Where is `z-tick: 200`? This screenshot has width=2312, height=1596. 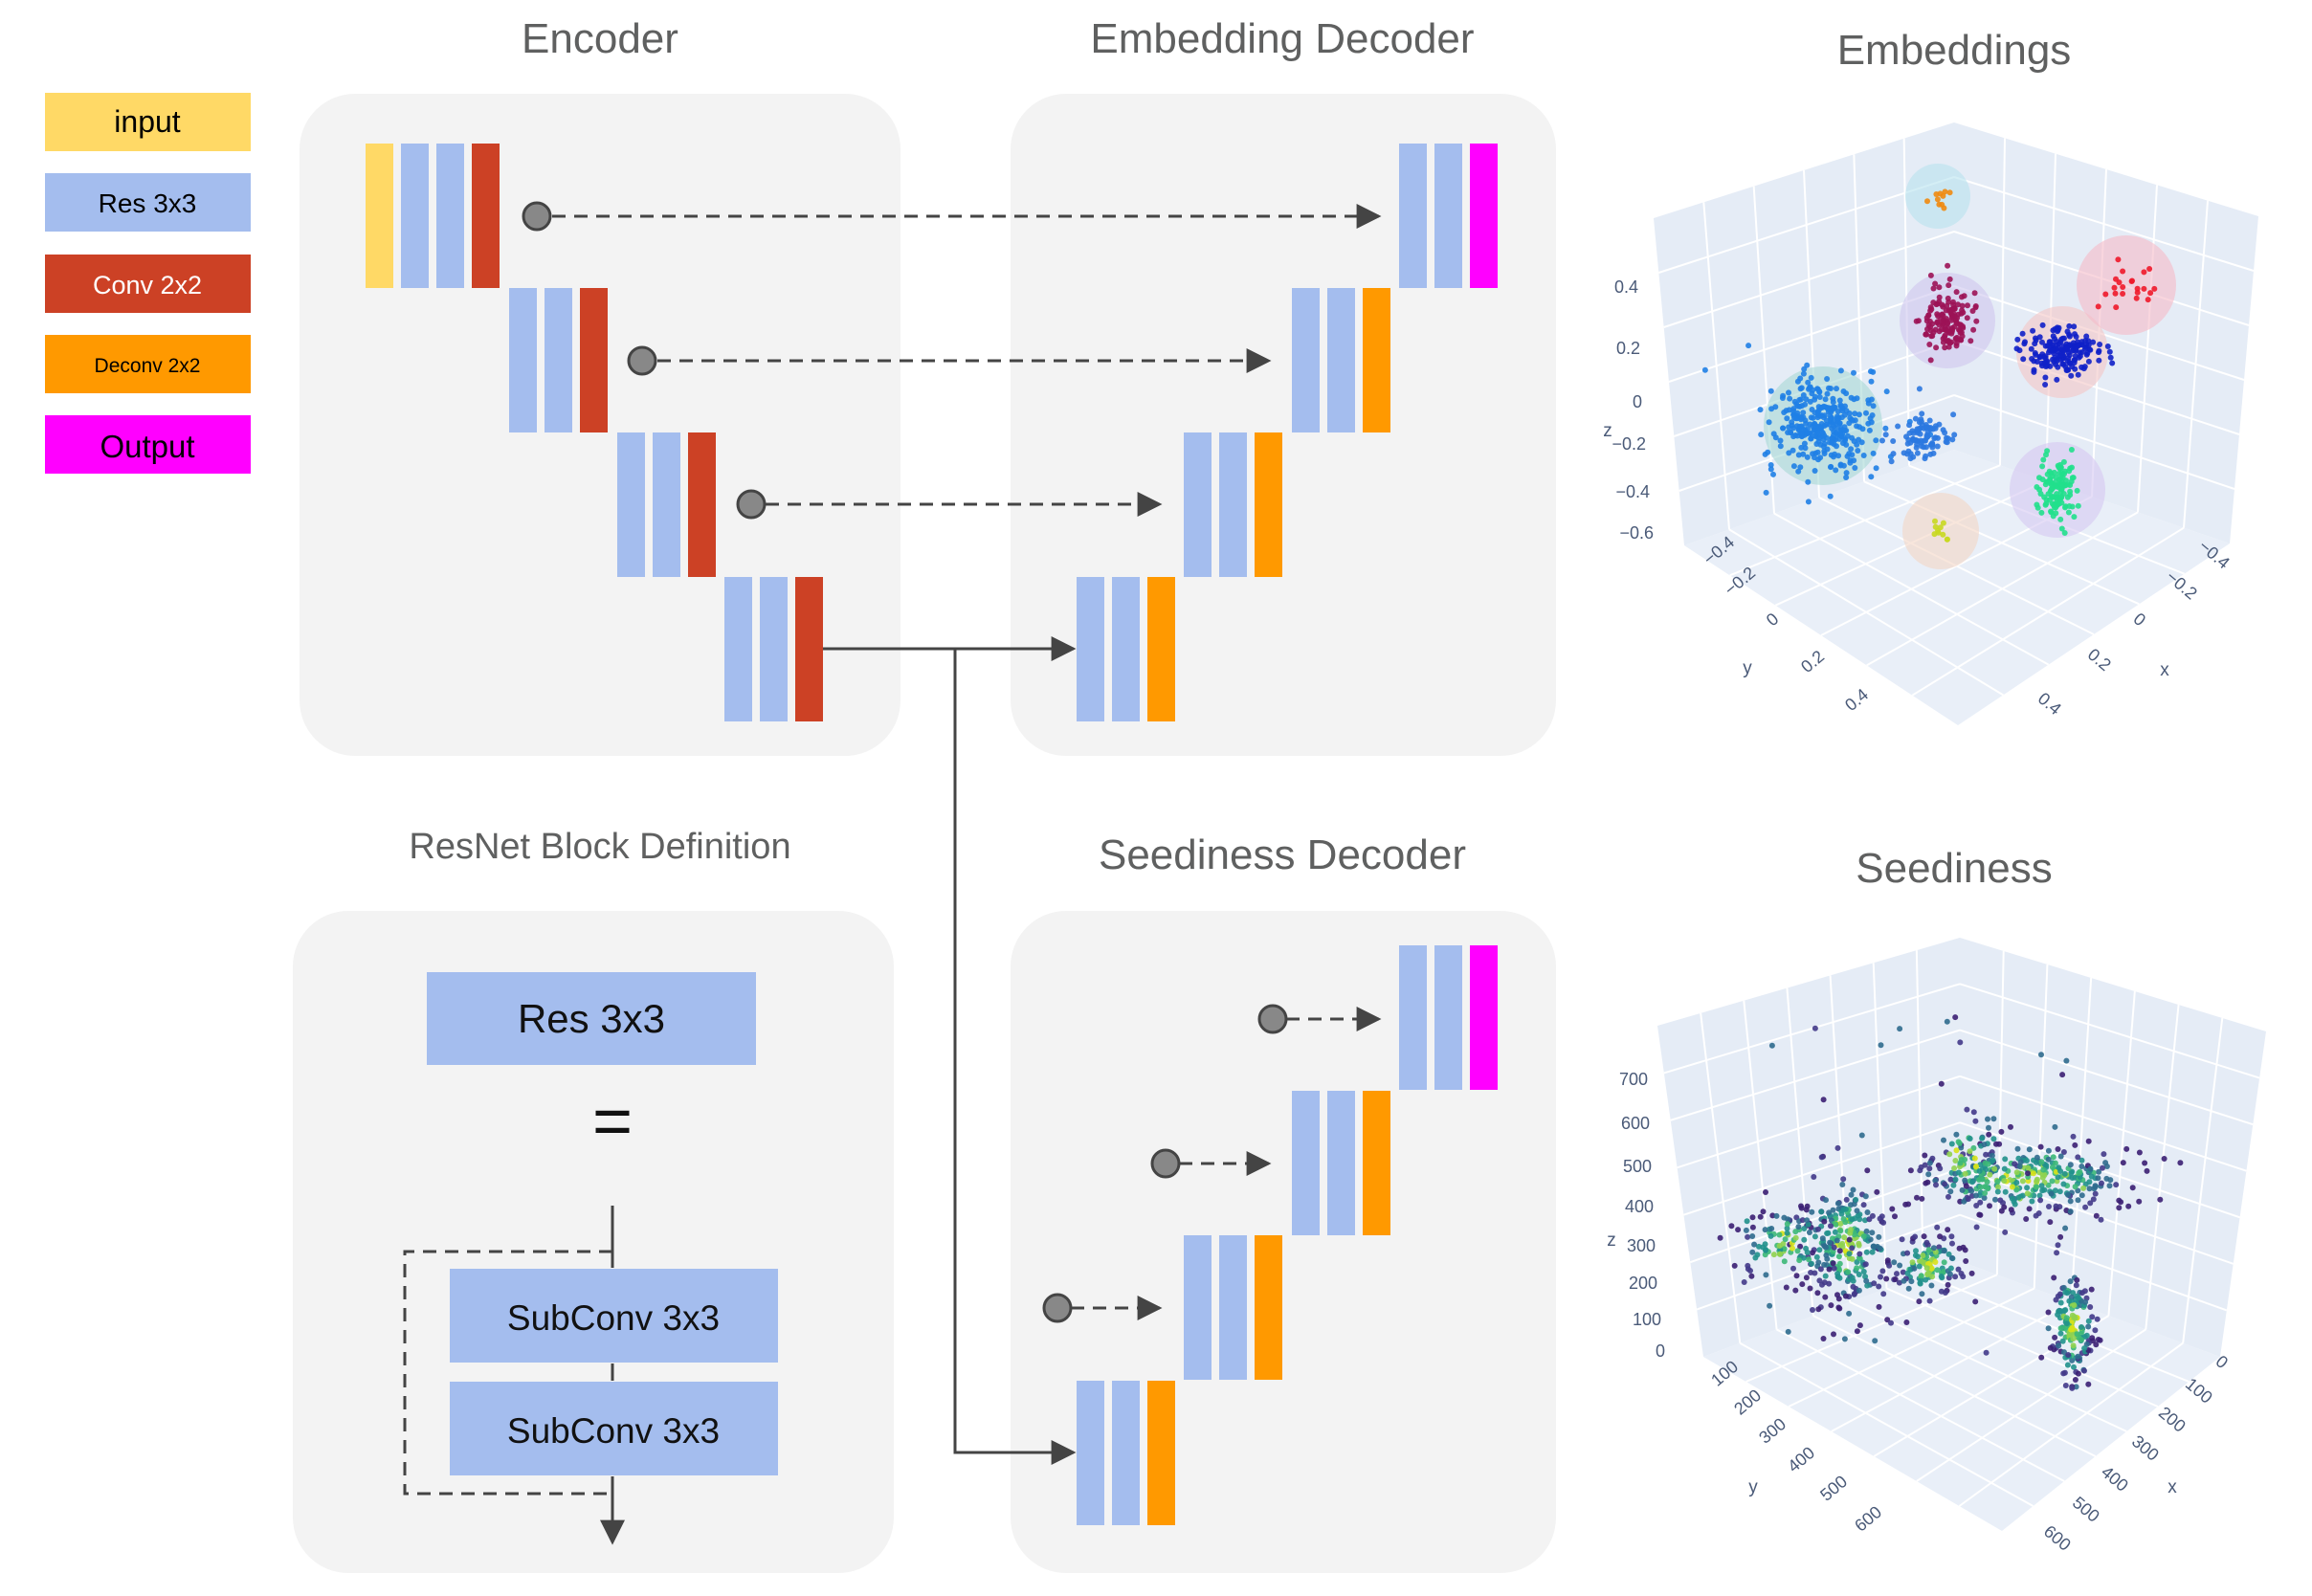
z-tick: 200 is located at coordinates (1643, 1284).